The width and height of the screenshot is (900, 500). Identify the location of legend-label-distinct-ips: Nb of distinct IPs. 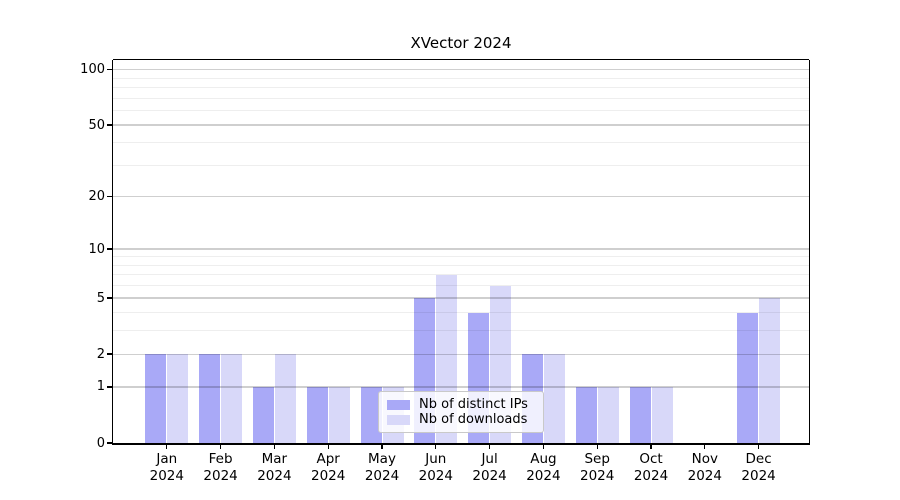
(473, 404).